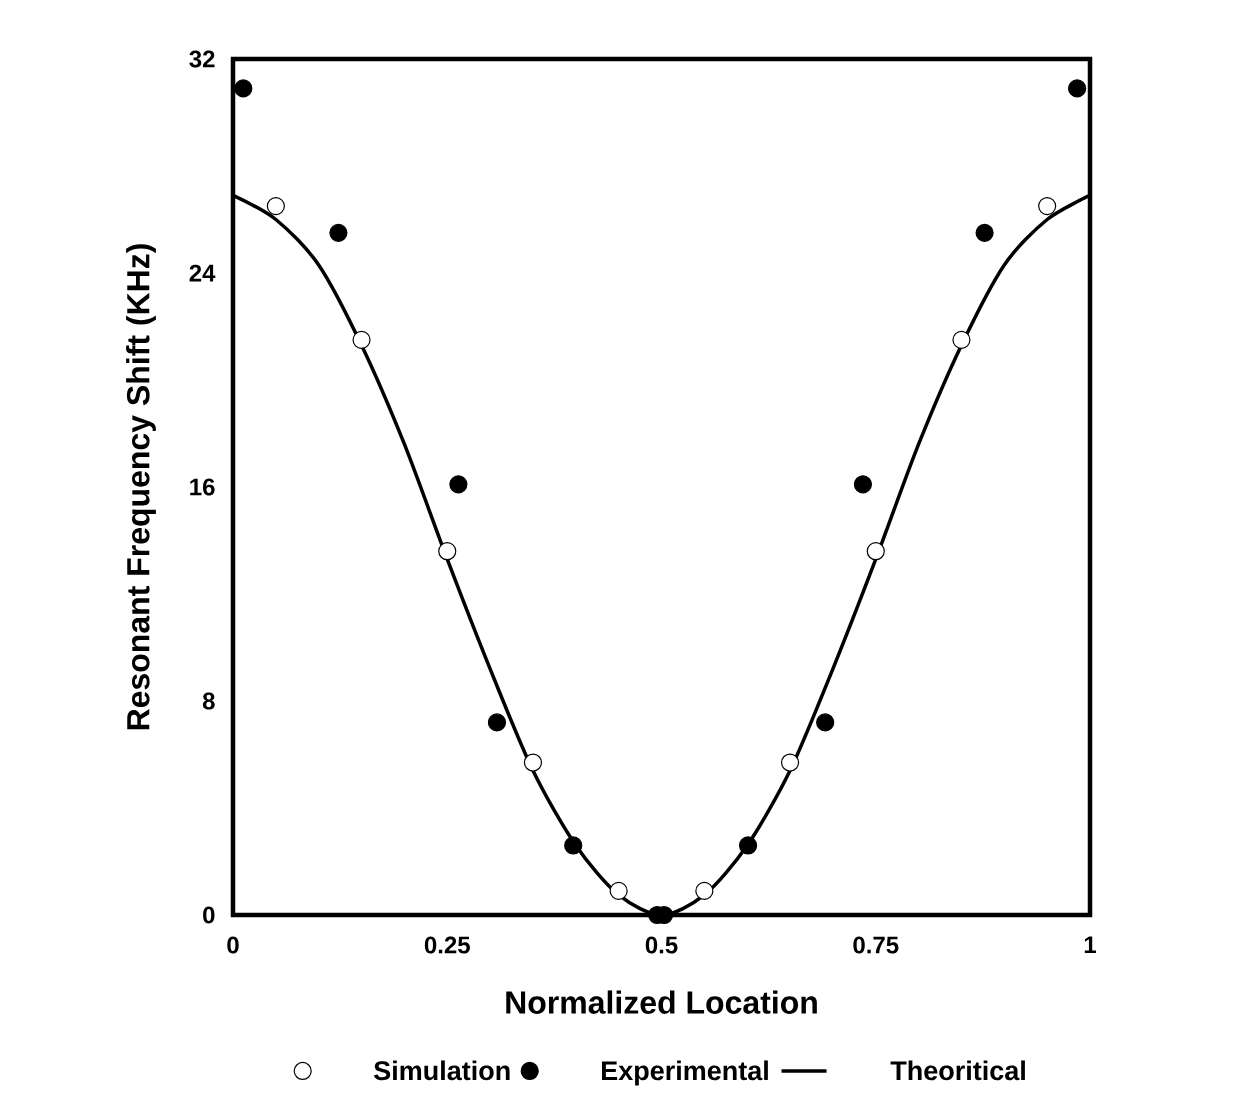 This screenshot has height=1112, width=1253. I want to click on y-tick-label: 16, so click(202, 487).